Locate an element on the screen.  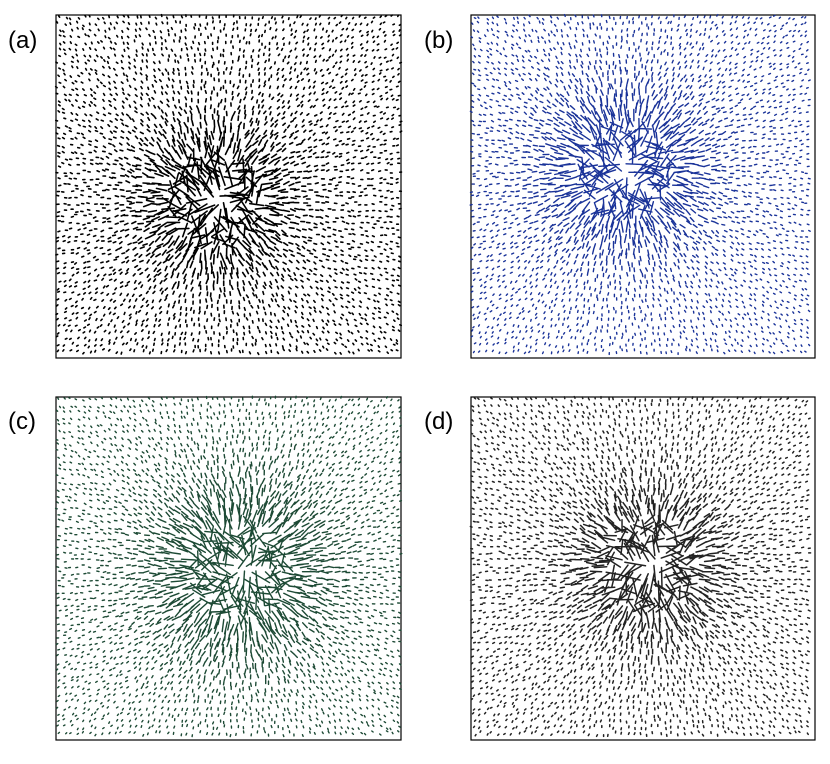
panel-label: (b) is located at coordinates (438, 40).